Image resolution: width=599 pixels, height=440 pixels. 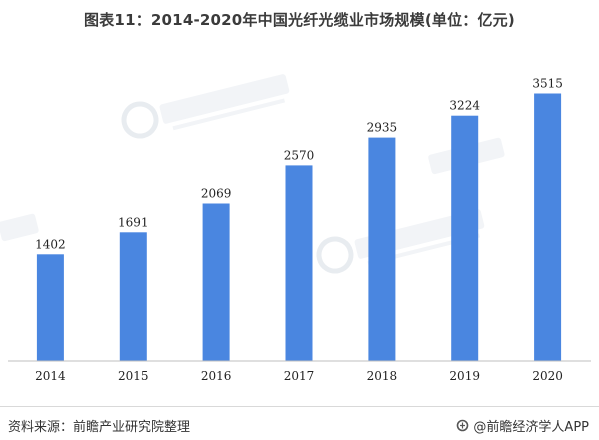 I want to click on source-note: 资料来源：前瞻产业研究院整理, so click(x=99, y=427).